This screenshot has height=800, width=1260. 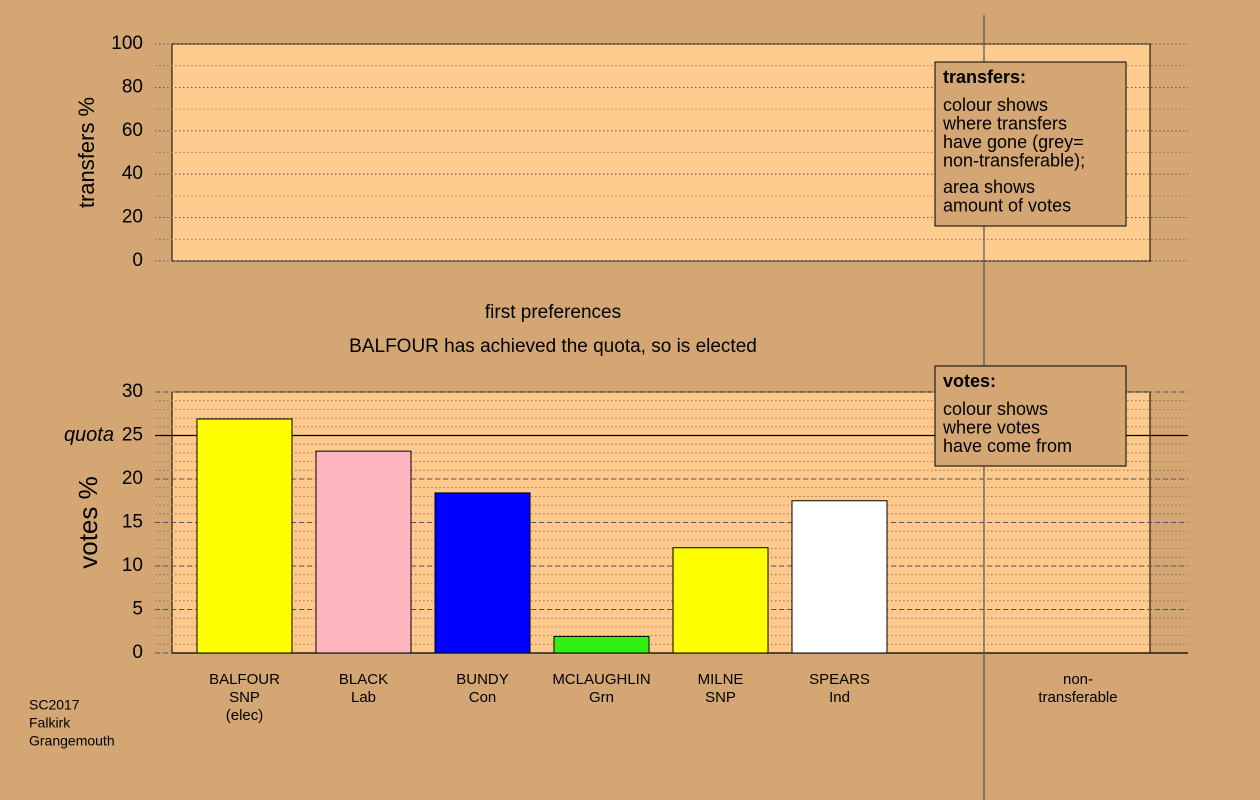 What do you see at coordinates (245, 715) in the screenshot?
I see `x-tick-label: (elec)` at bounding box center [245, 715].